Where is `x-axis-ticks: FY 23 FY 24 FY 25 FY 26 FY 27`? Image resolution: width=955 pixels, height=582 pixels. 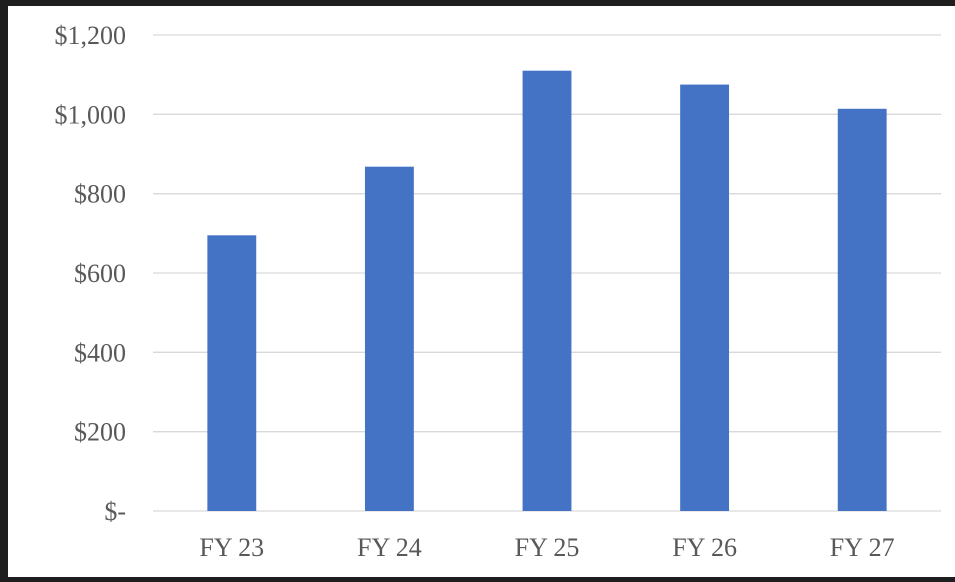 x-axis-ticks: FY 23 FY 24 FY 25 FY 26 FY 27 is located at coordinates (546, 547).